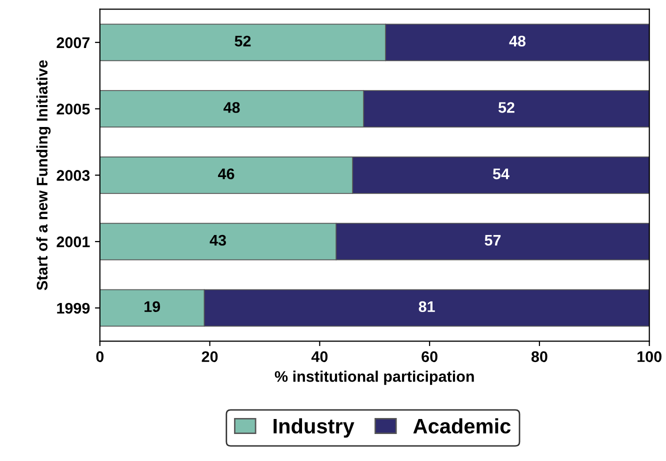  What do you see at coordinates (218, 240) in the screenshot?
I see `data-label: 43` at bounding box center [218, 240].